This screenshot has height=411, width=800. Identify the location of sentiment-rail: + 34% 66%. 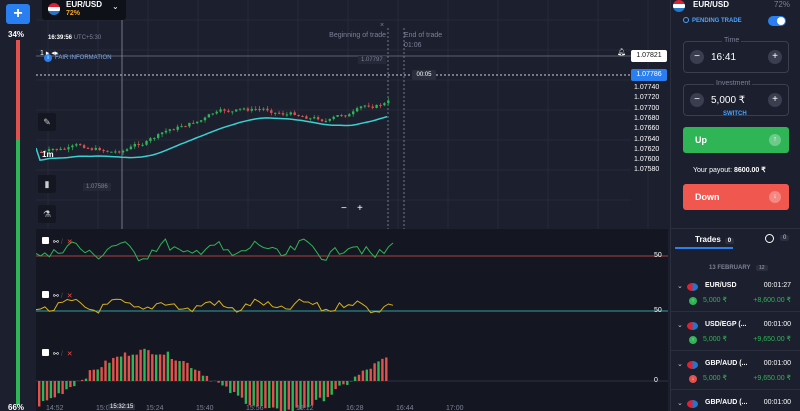
(18, 205).